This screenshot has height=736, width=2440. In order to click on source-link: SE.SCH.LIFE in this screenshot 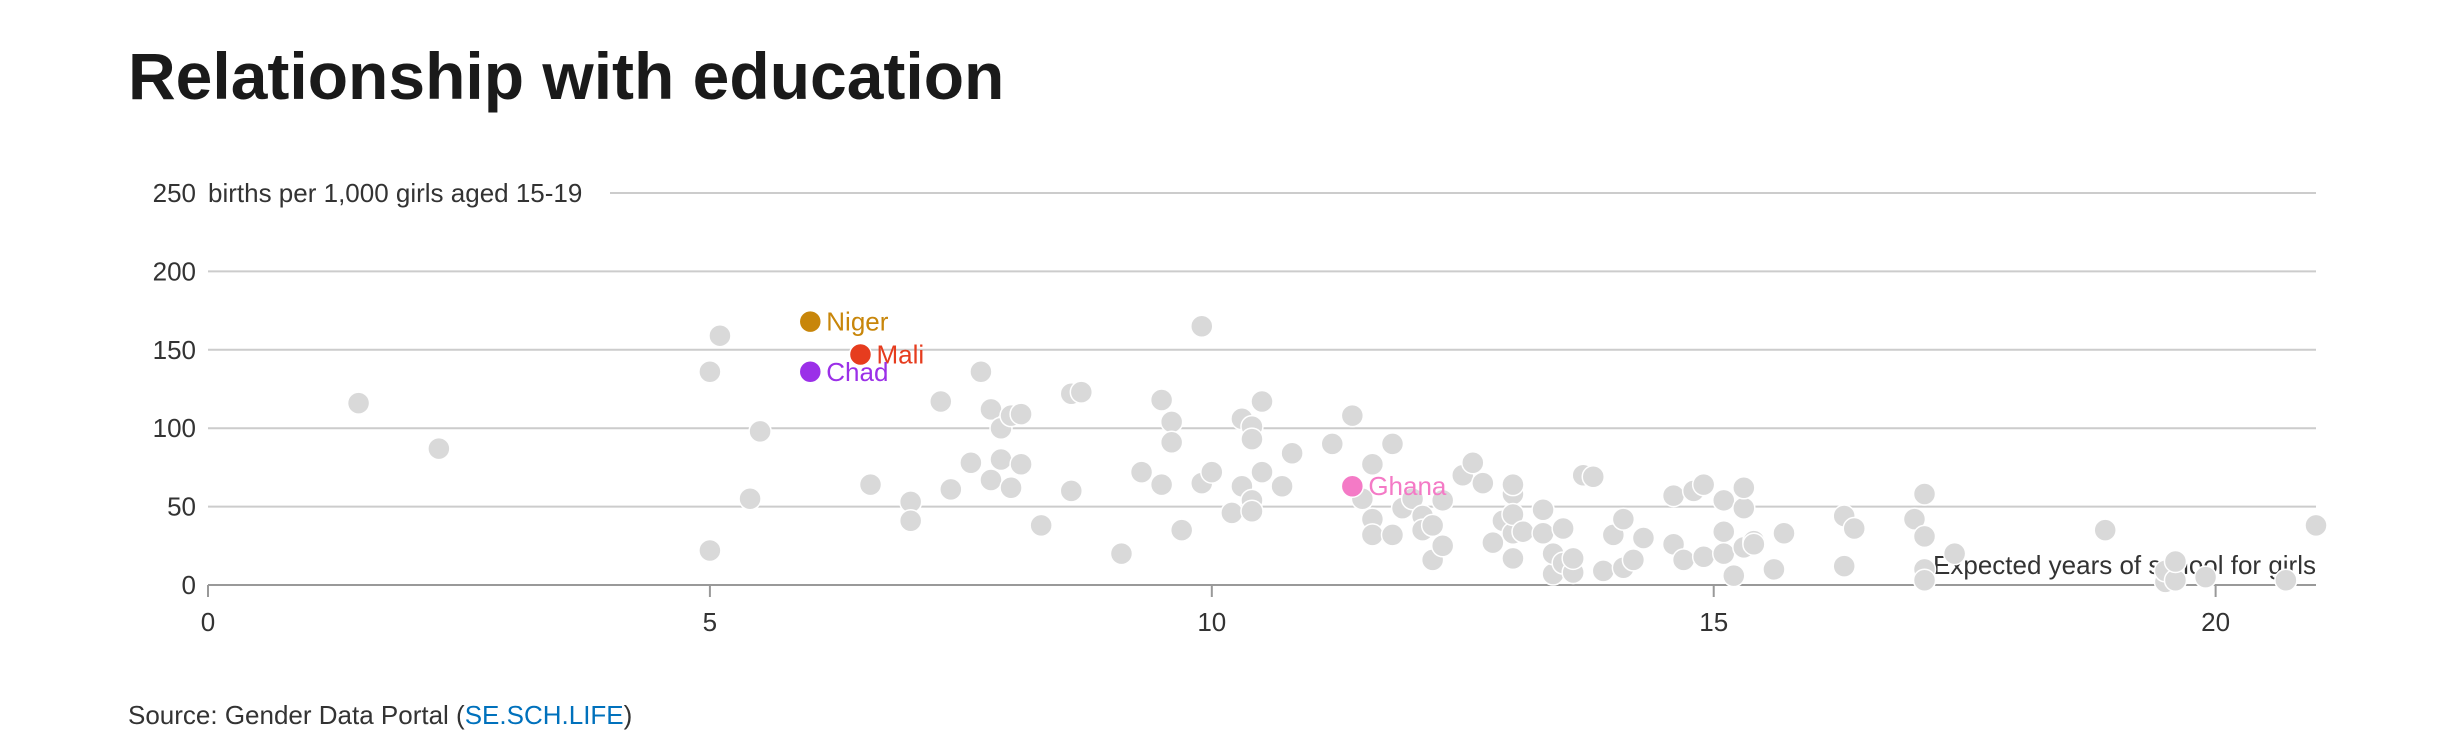, I will do `click(544, 715)`.